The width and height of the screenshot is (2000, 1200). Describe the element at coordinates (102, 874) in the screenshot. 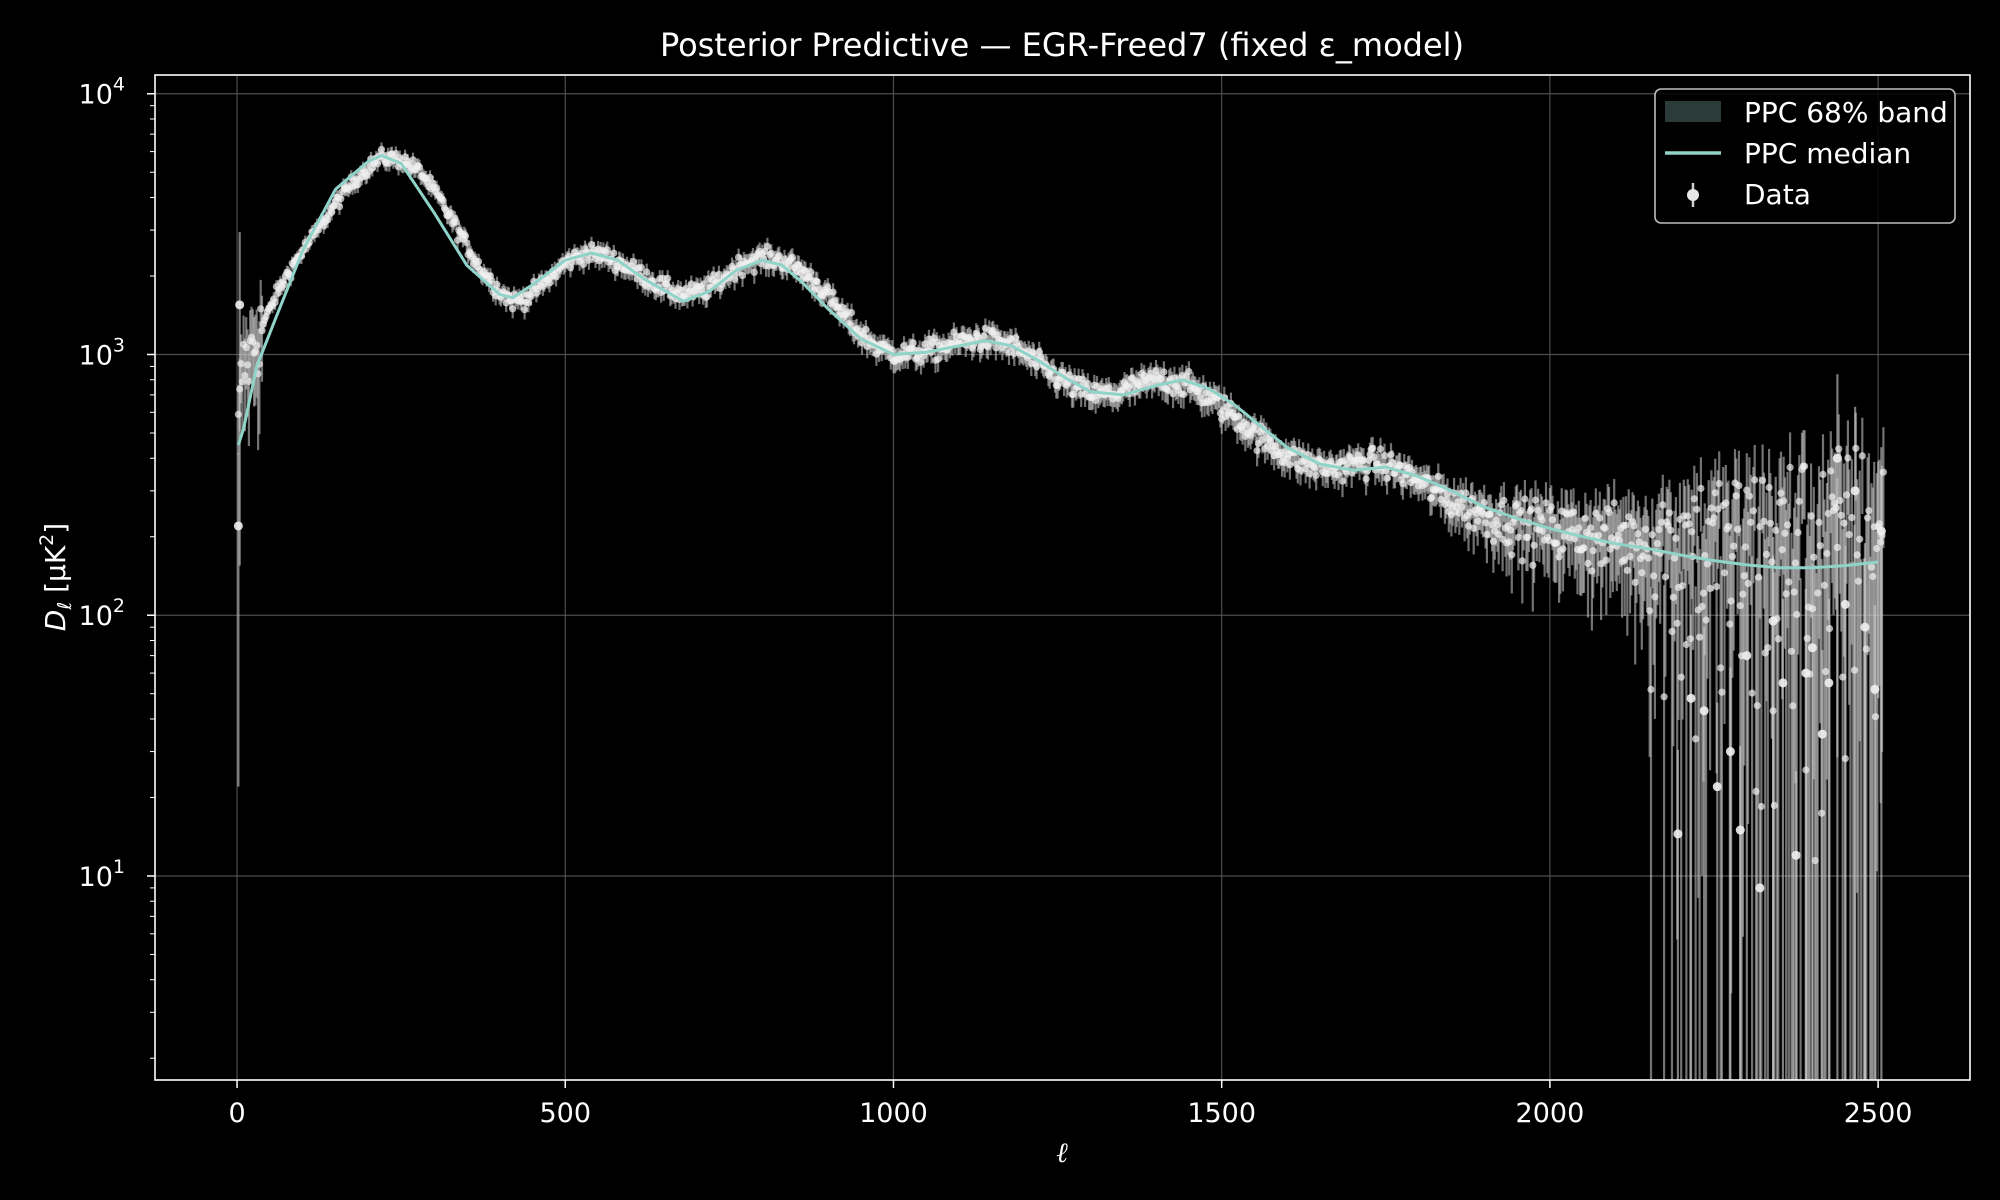

I see `y-tick-label: 10¹` at that location.